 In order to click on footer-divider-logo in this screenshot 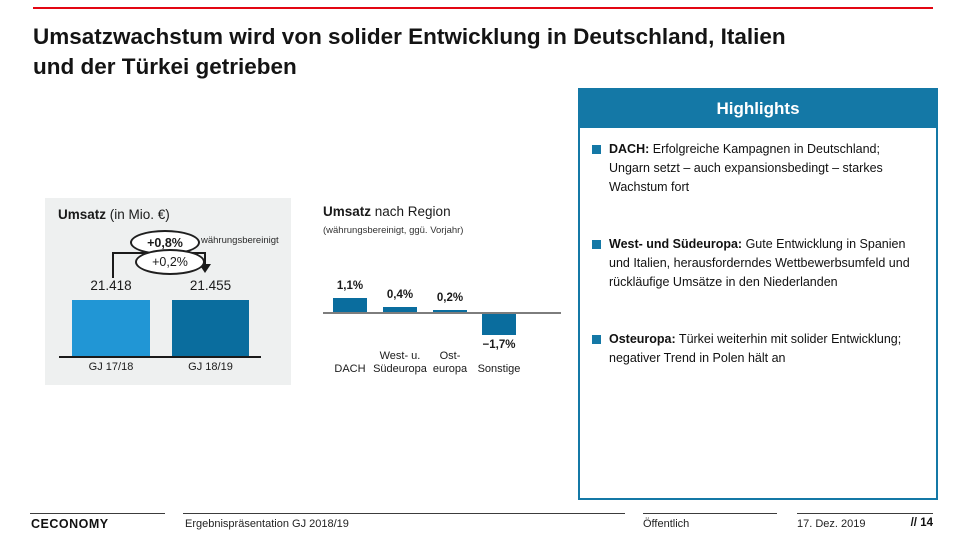, I will do `click(97, 513)`.